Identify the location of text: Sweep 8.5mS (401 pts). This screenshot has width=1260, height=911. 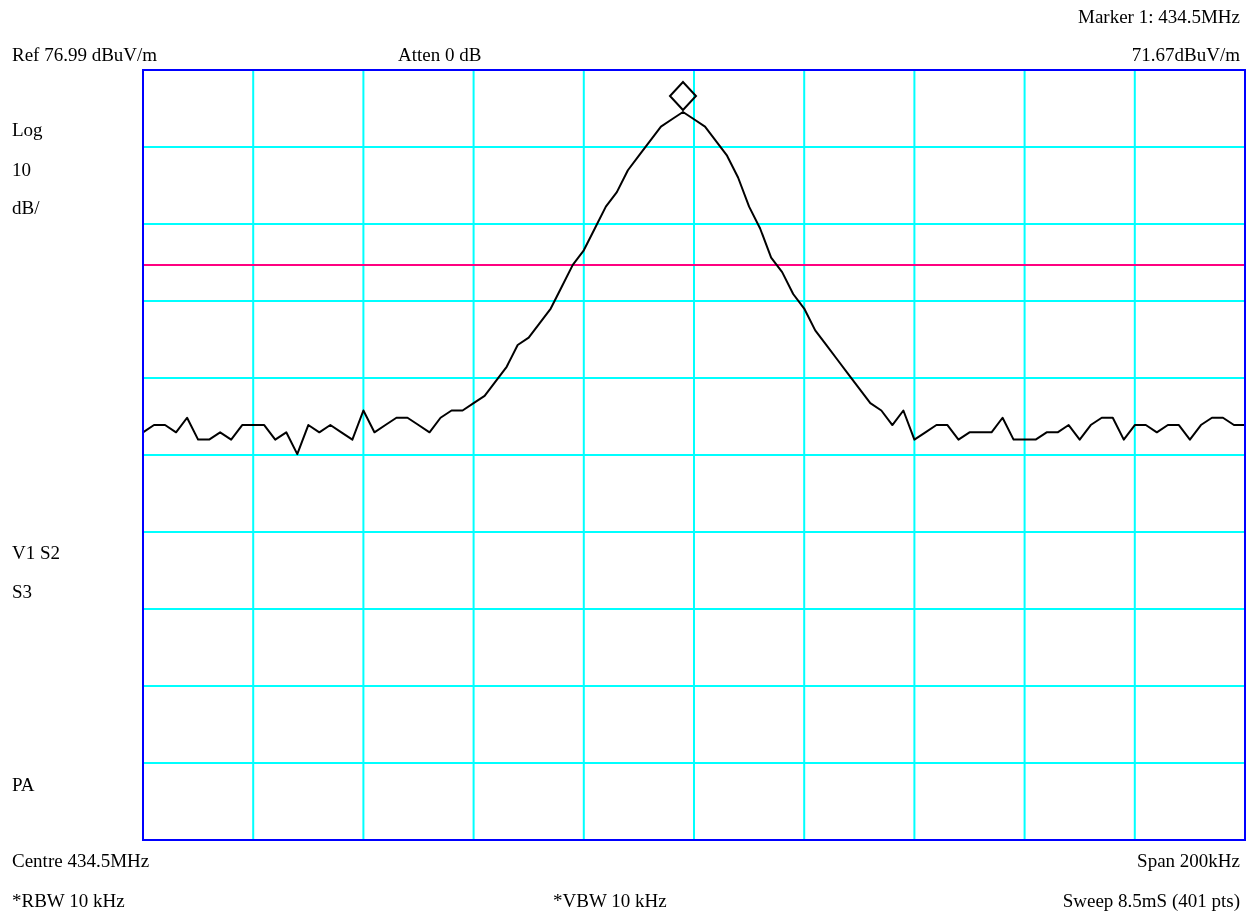
(1151, 900).